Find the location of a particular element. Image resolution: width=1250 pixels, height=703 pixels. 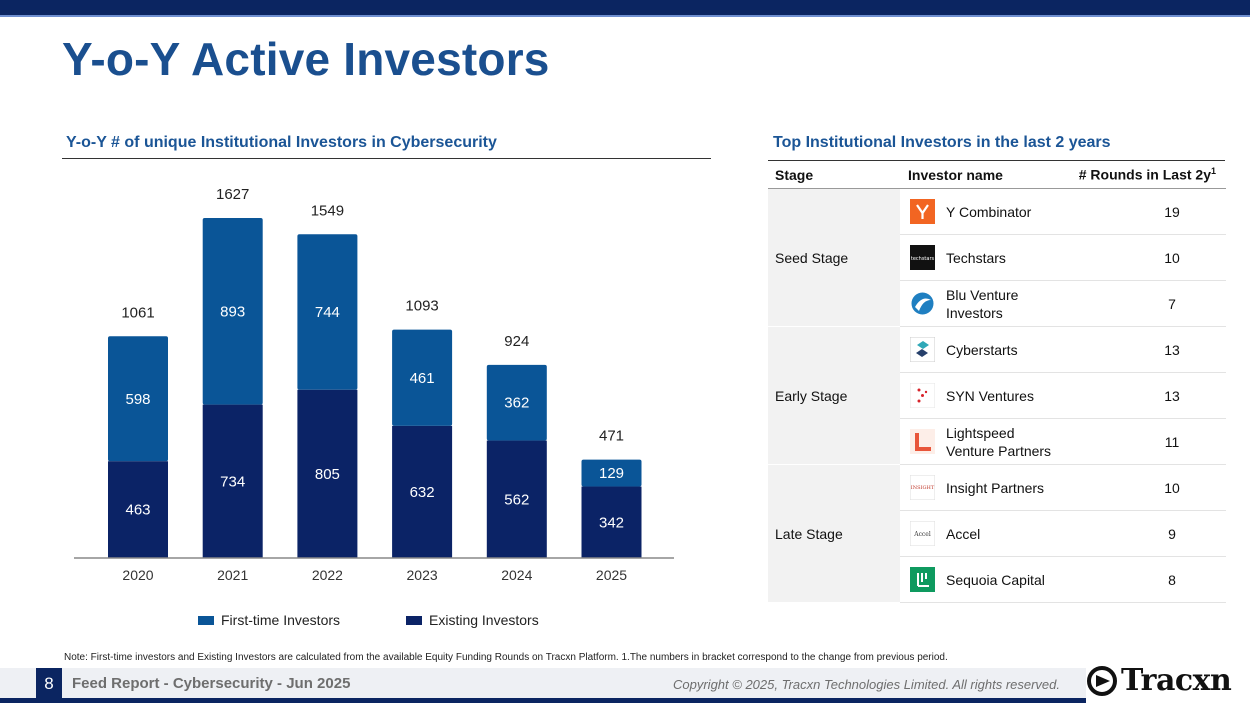

investor-name: Insight Partners is located at coordinates (995, 487).